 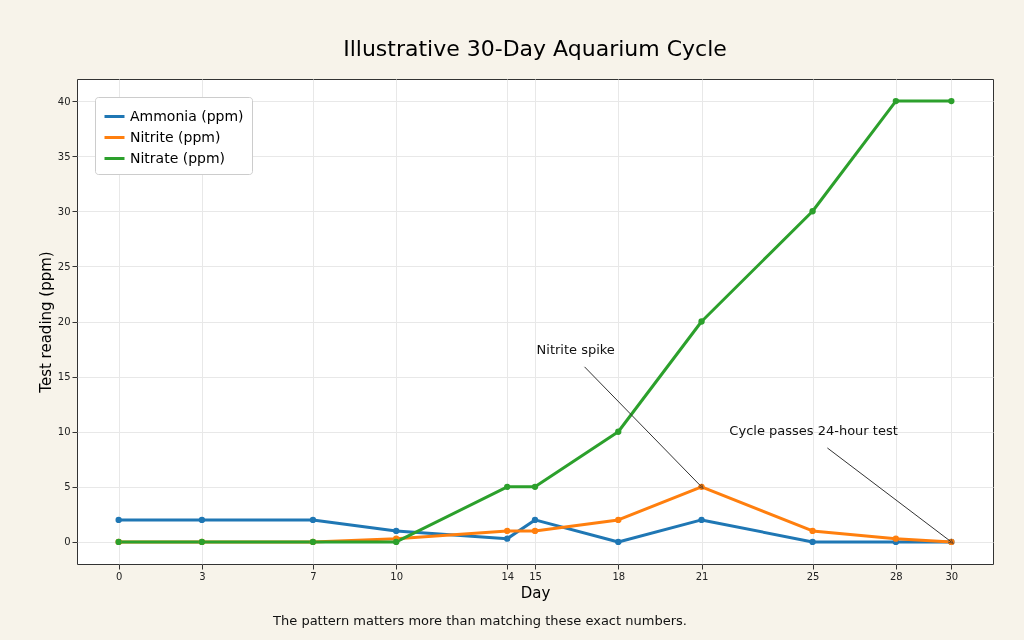 I want to click on y-tick-label: 25, so click(x=64, y=266).